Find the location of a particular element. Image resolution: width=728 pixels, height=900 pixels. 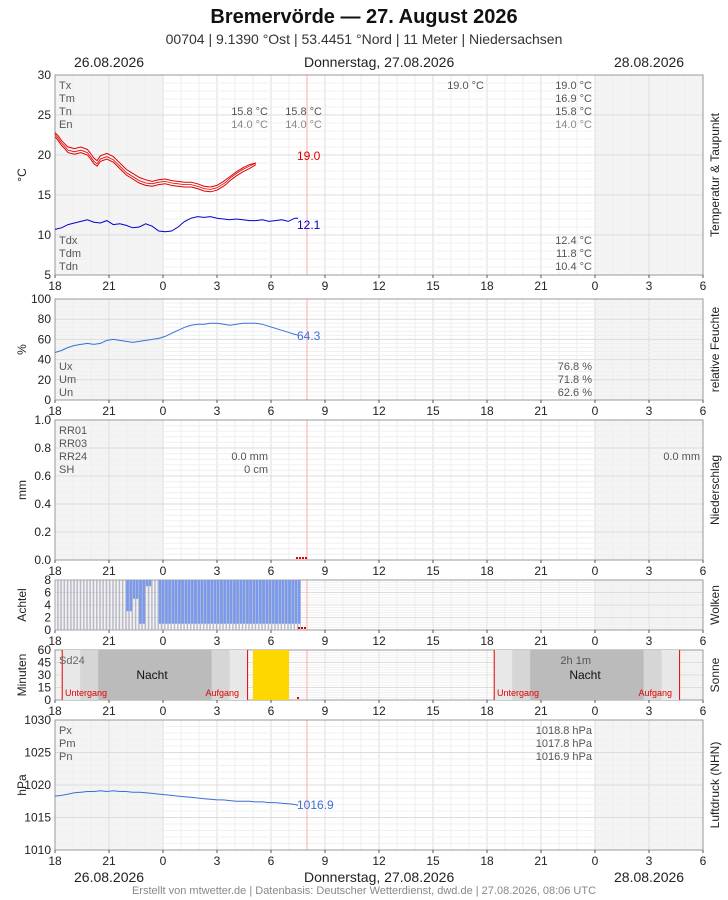

y-axis-label: Achtel is located at coordinates (22, 604).